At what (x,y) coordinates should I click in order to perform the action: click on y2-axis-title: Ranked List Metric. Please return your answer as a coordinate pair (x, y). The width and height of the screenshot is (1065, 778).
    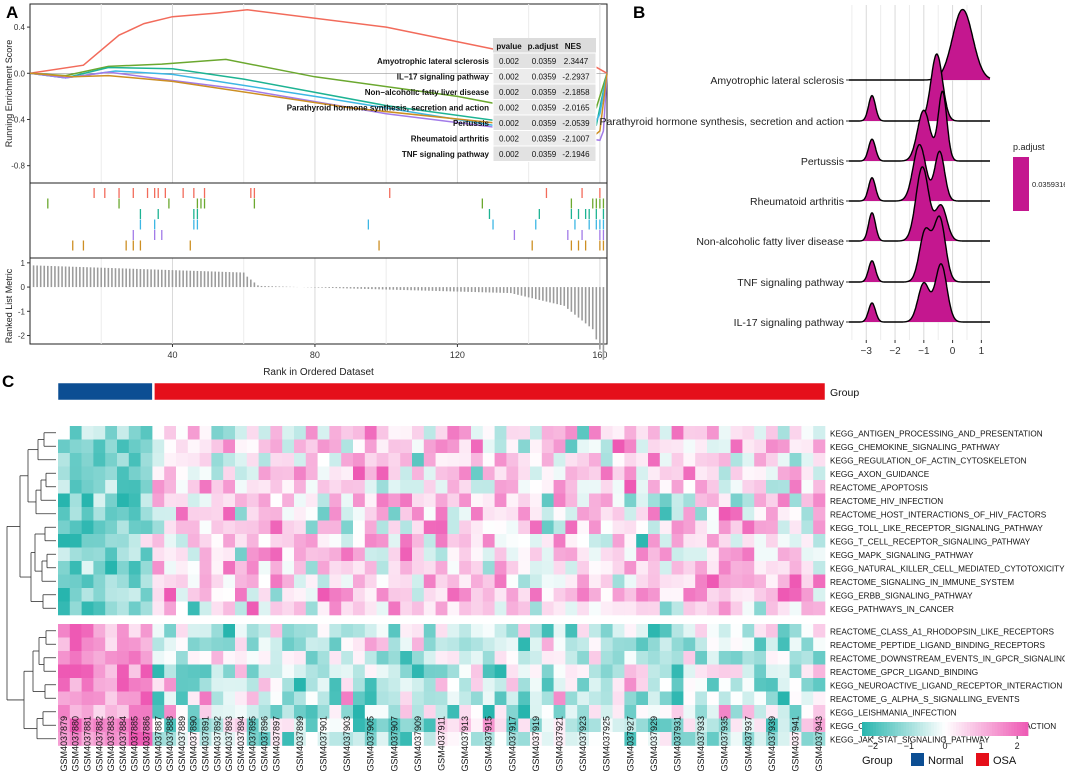
    Looking at the image, I should click on (9, 305).